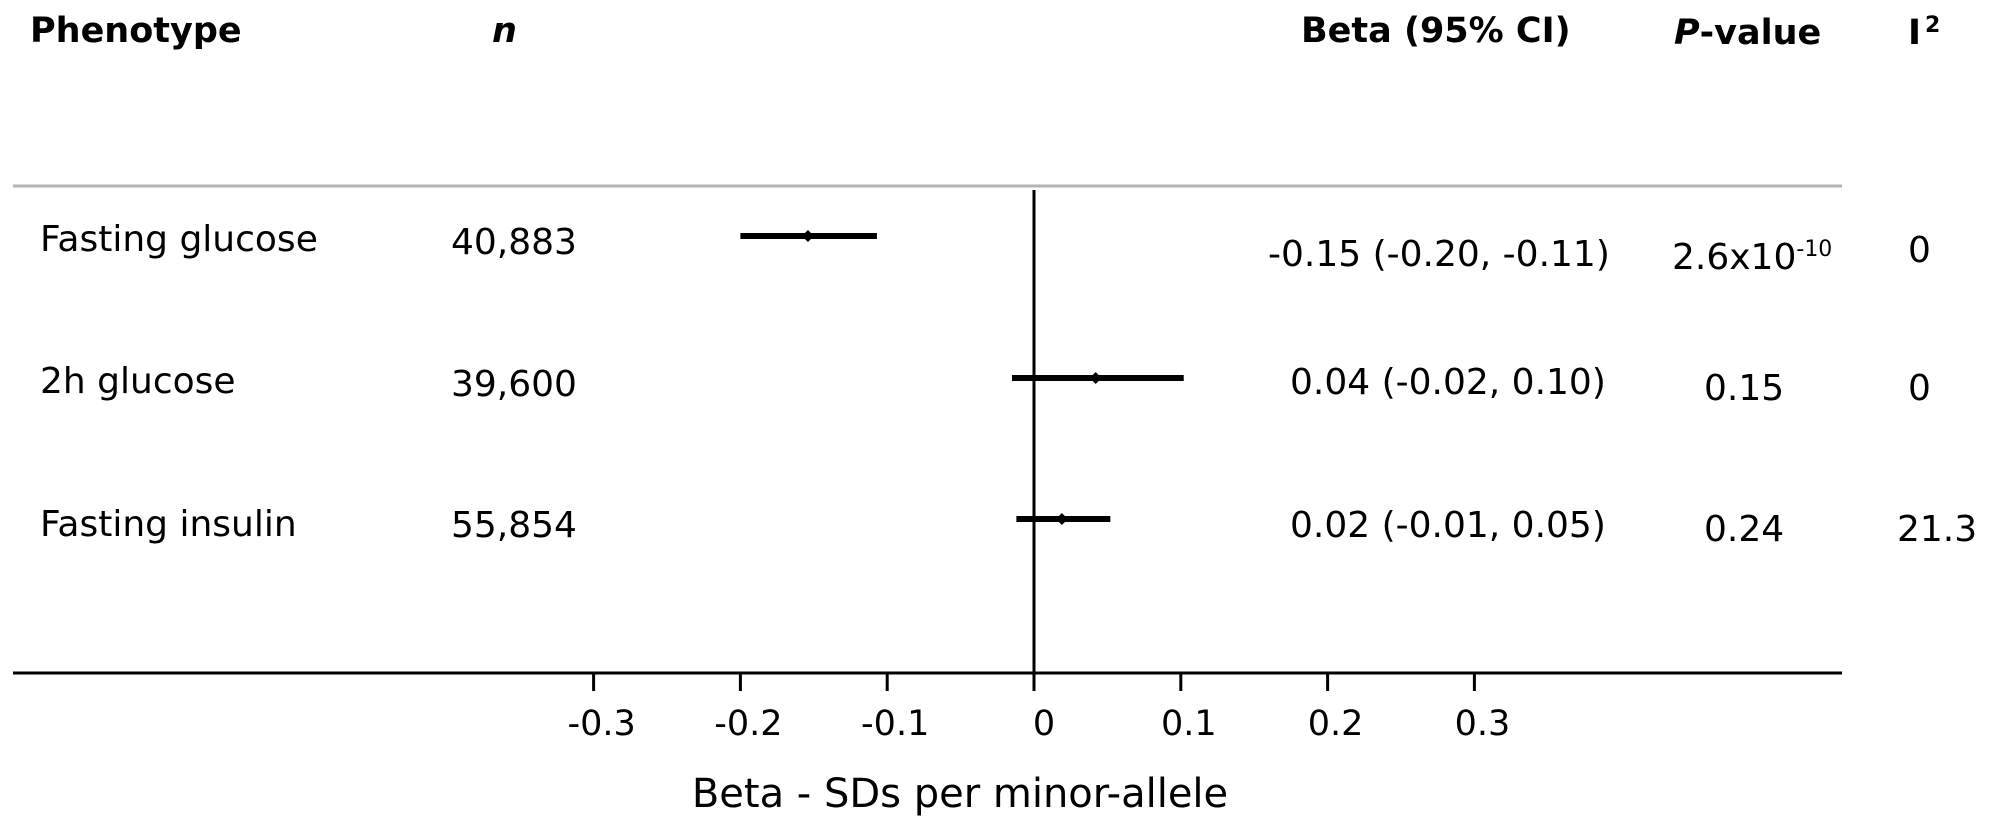 The image size is (2001, 819). I want to click on estimate-marks, so click(962, 377).